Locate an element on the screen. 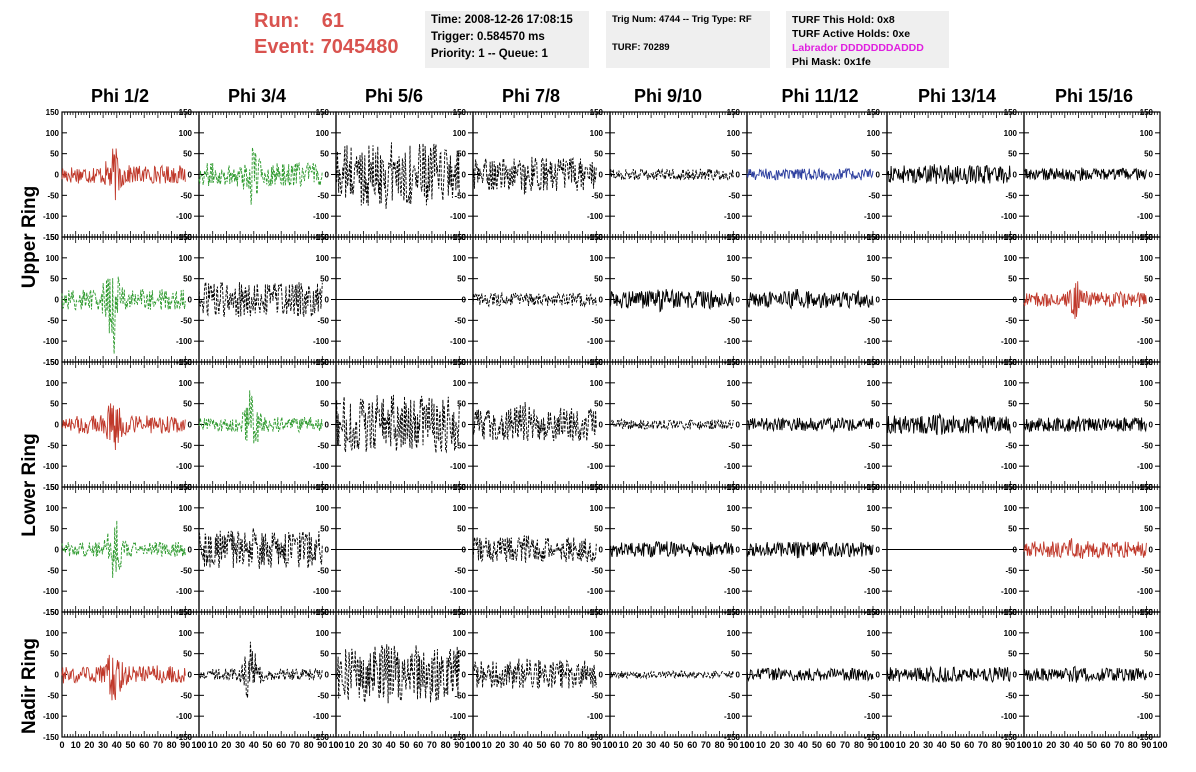 Image resolution: width=1196 pixels, height=772 pixels. waveform-r0-c0 is located at coordinates (123, 174).